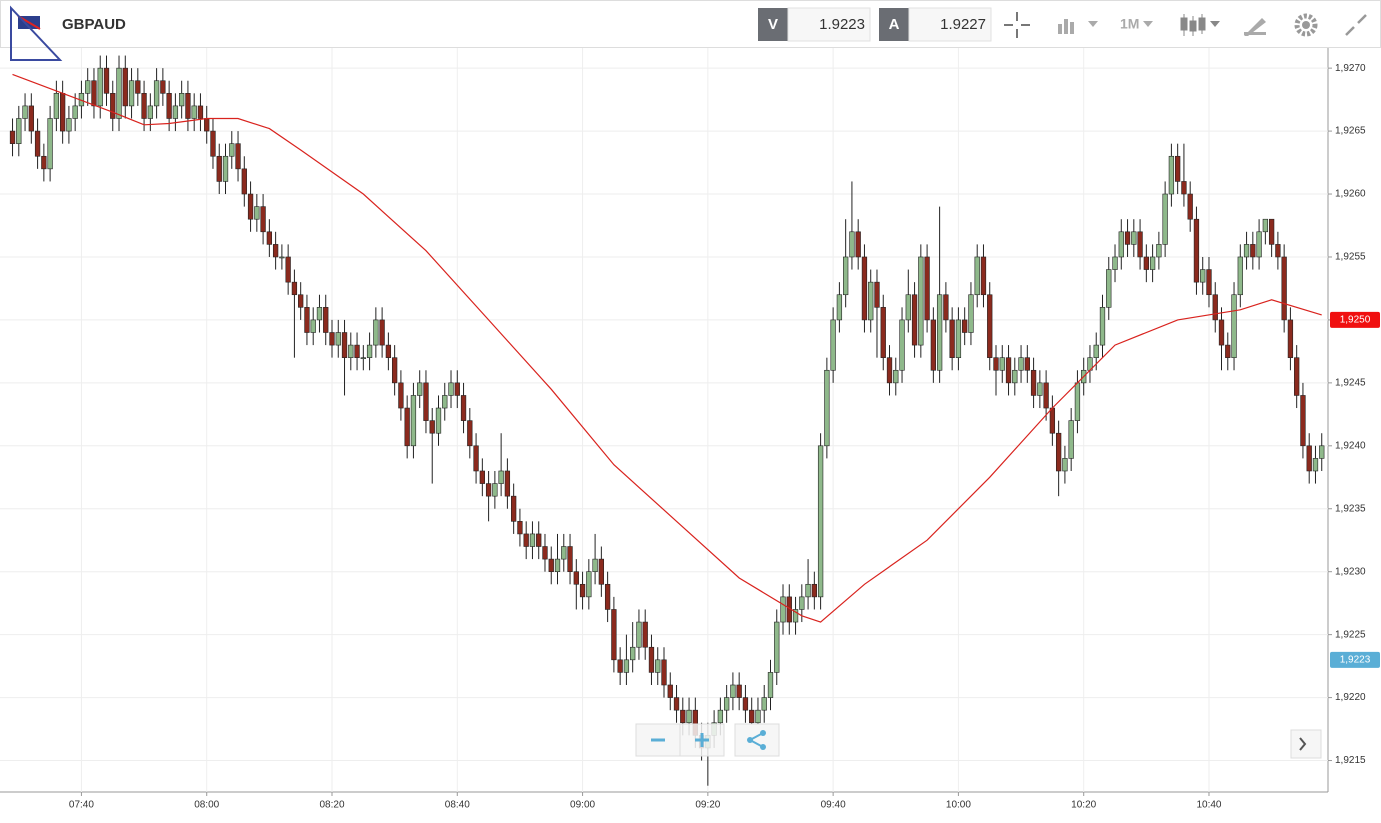 Image resolution: width=1381 pixels, height=823 pixels. Describe the element at coordinates (894, 24) in the screenshot. I see `ask-box` at that location.